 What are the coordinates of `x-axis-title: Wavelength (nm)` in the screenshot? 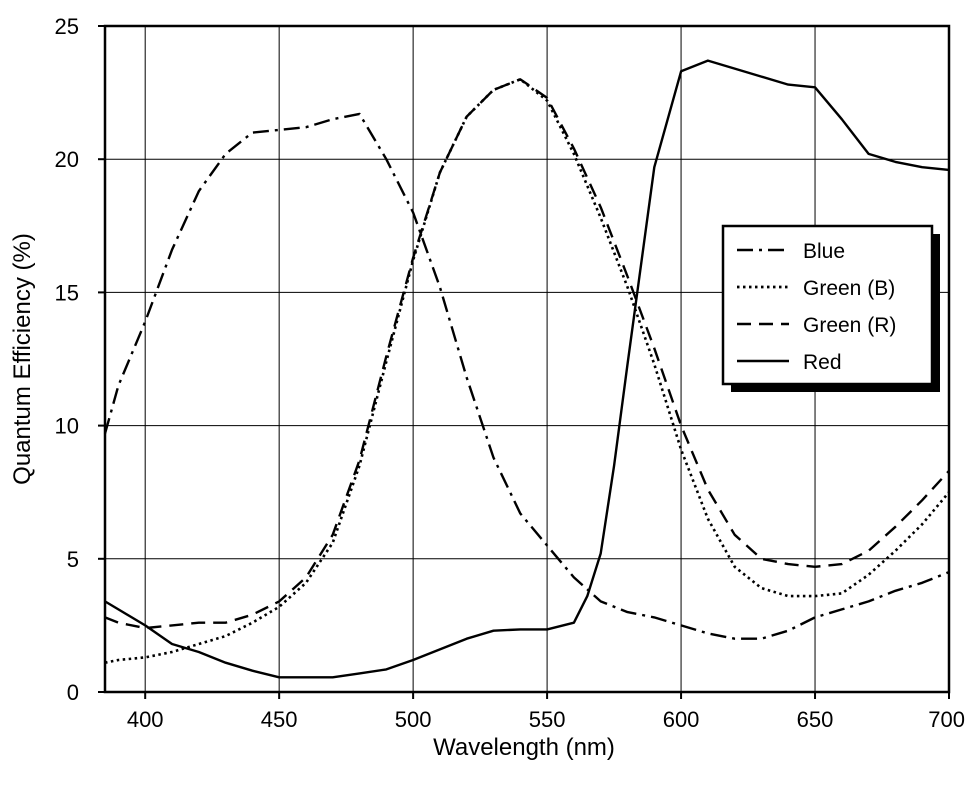 It's located at (524, 747).